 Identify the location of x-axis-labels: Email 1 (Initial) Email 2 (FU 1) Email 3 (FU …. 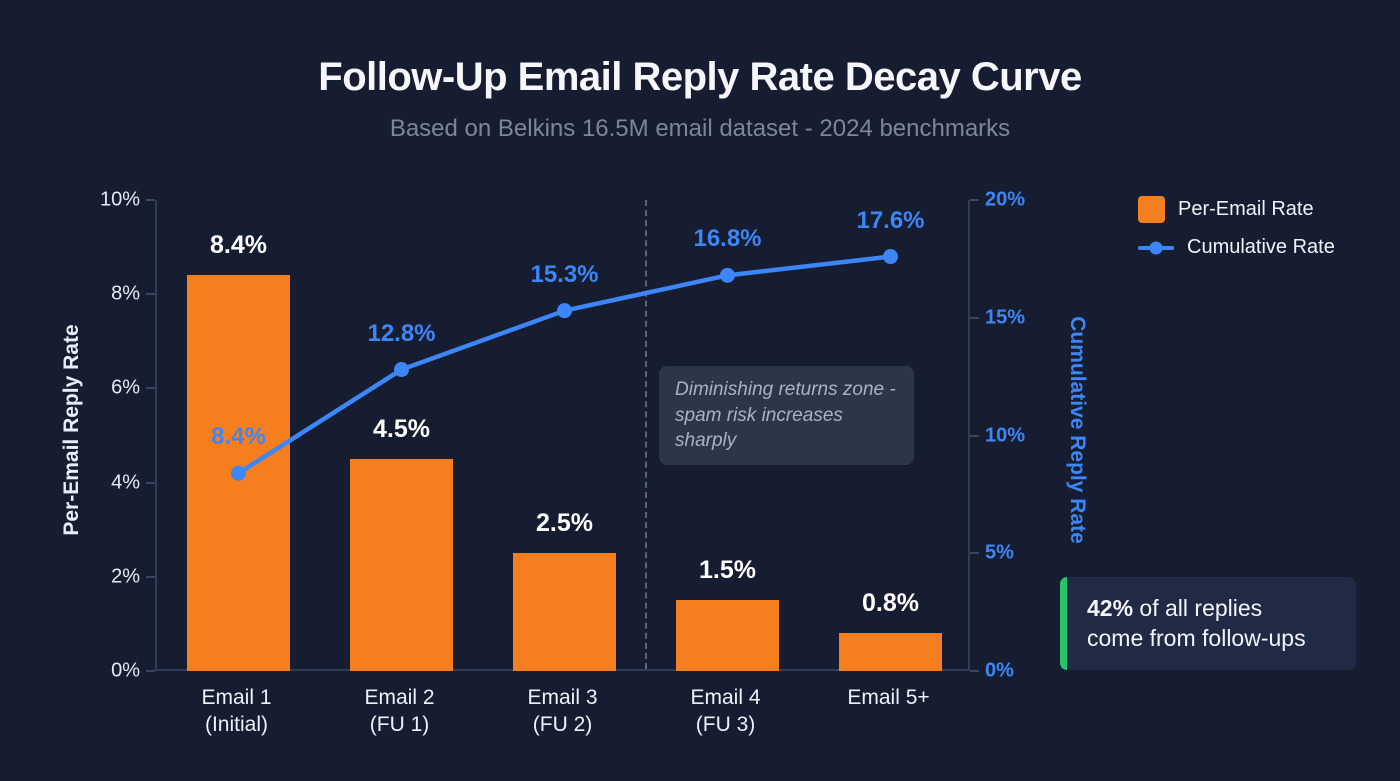
(562, 719).